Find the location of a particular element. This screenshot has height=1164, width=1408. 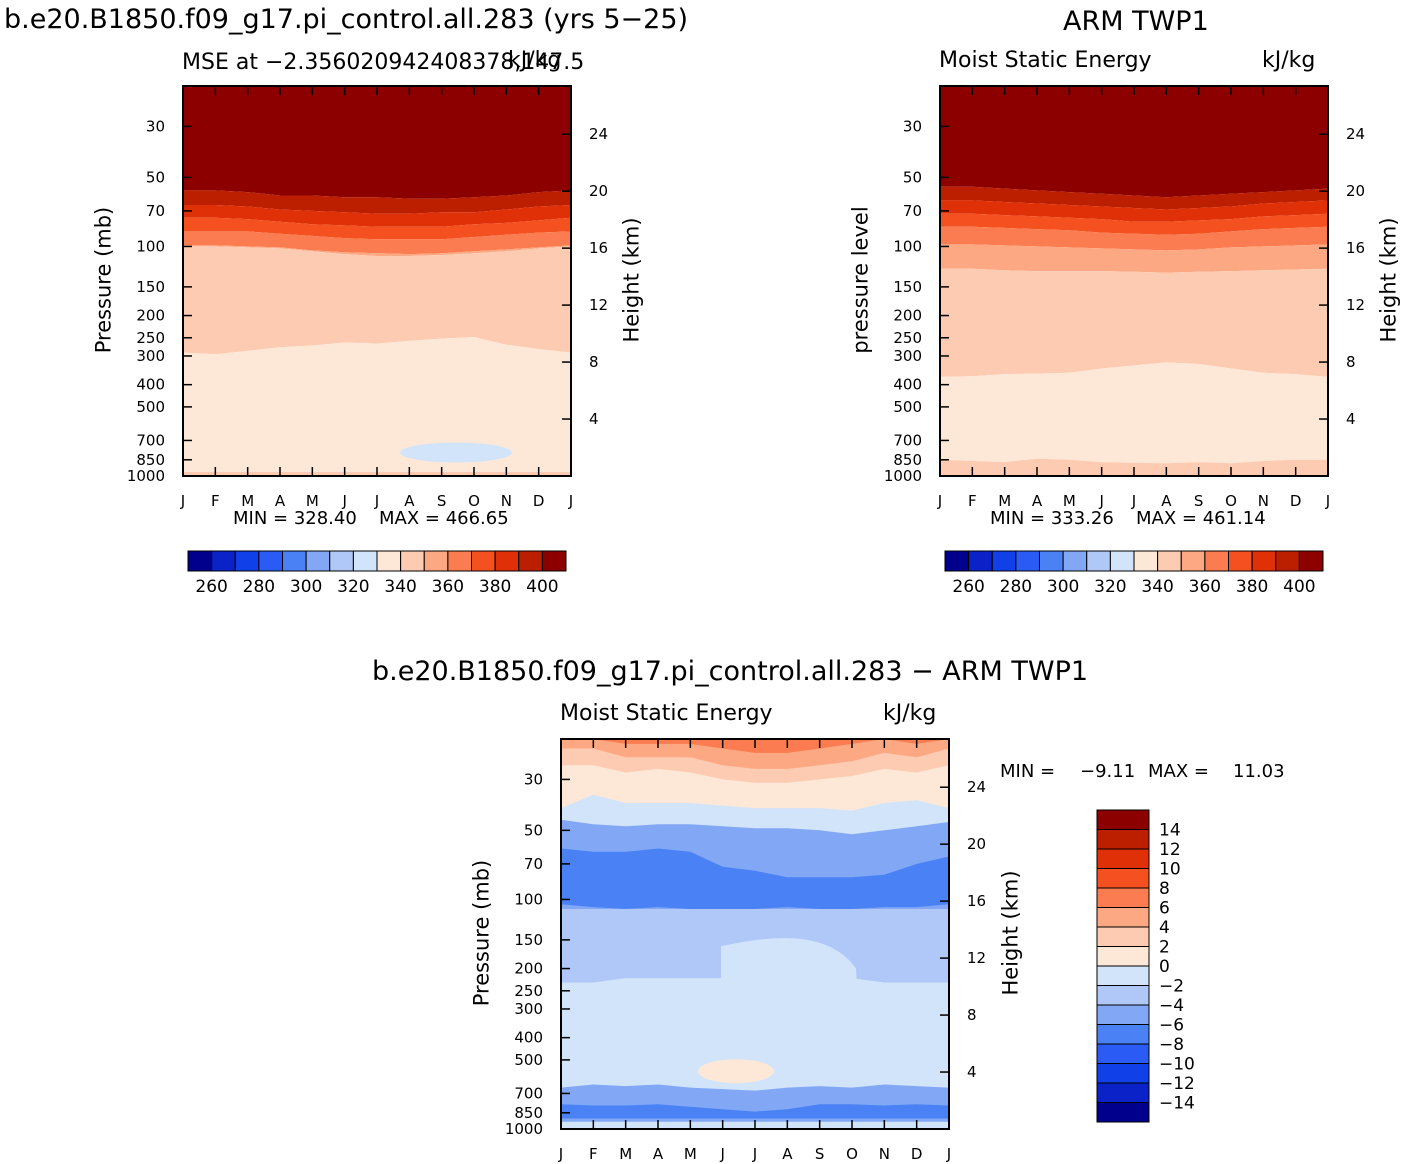

obs-units: kJ/kg is located at coordinates (1289, 60).